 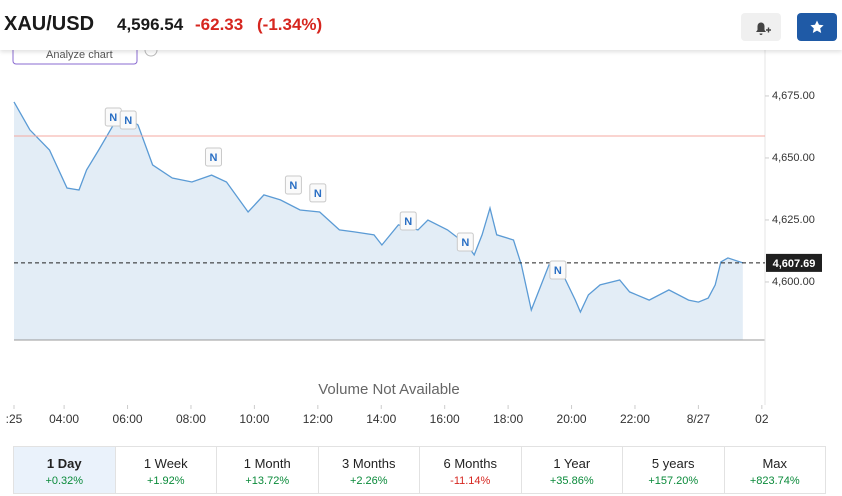 I want to click on alert-button, so click(x=761, y=27).